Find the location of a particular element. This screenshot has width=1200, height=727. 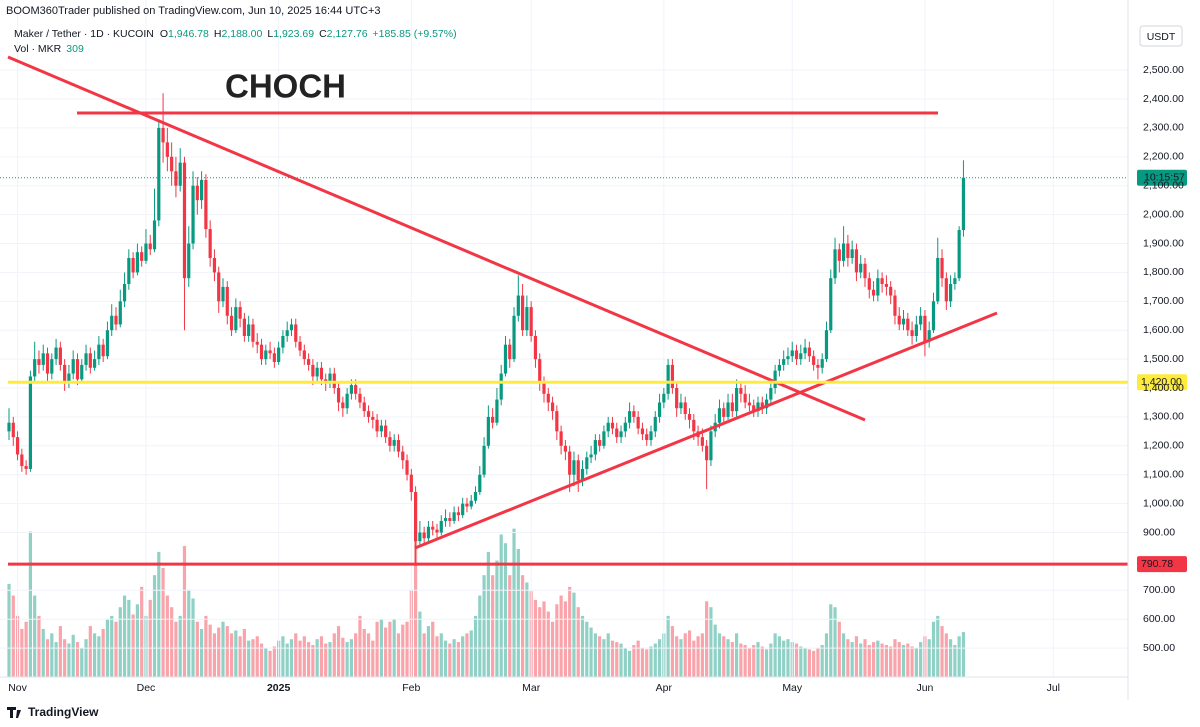

ohlc-letter: H is located at coordinates (218, 34).